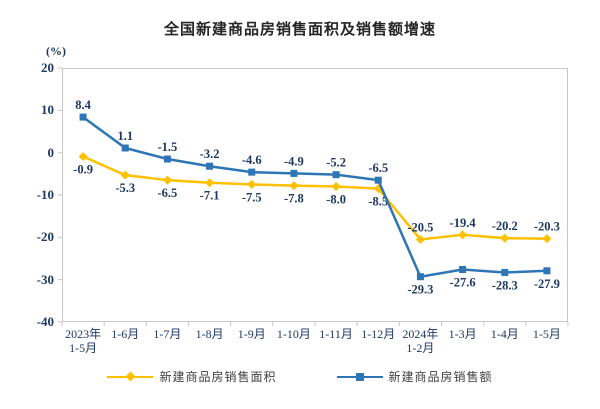 Image resolution: width=600 pixels, height=409 pixels. Describe the element at coordinates (251, 334) in the screenshot. I see `x-tick-label: 1-9月` at that location.